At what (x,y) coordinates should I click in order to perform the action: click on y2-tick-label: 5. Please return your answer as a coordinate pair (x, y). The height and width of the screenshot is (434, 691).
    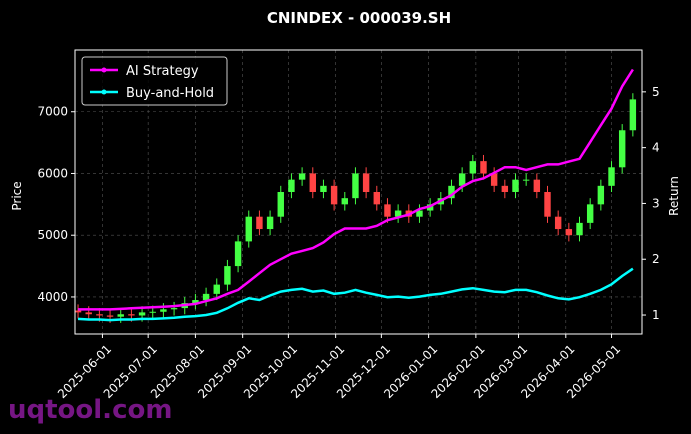
    Looking at the image, I should click on (656, 92).